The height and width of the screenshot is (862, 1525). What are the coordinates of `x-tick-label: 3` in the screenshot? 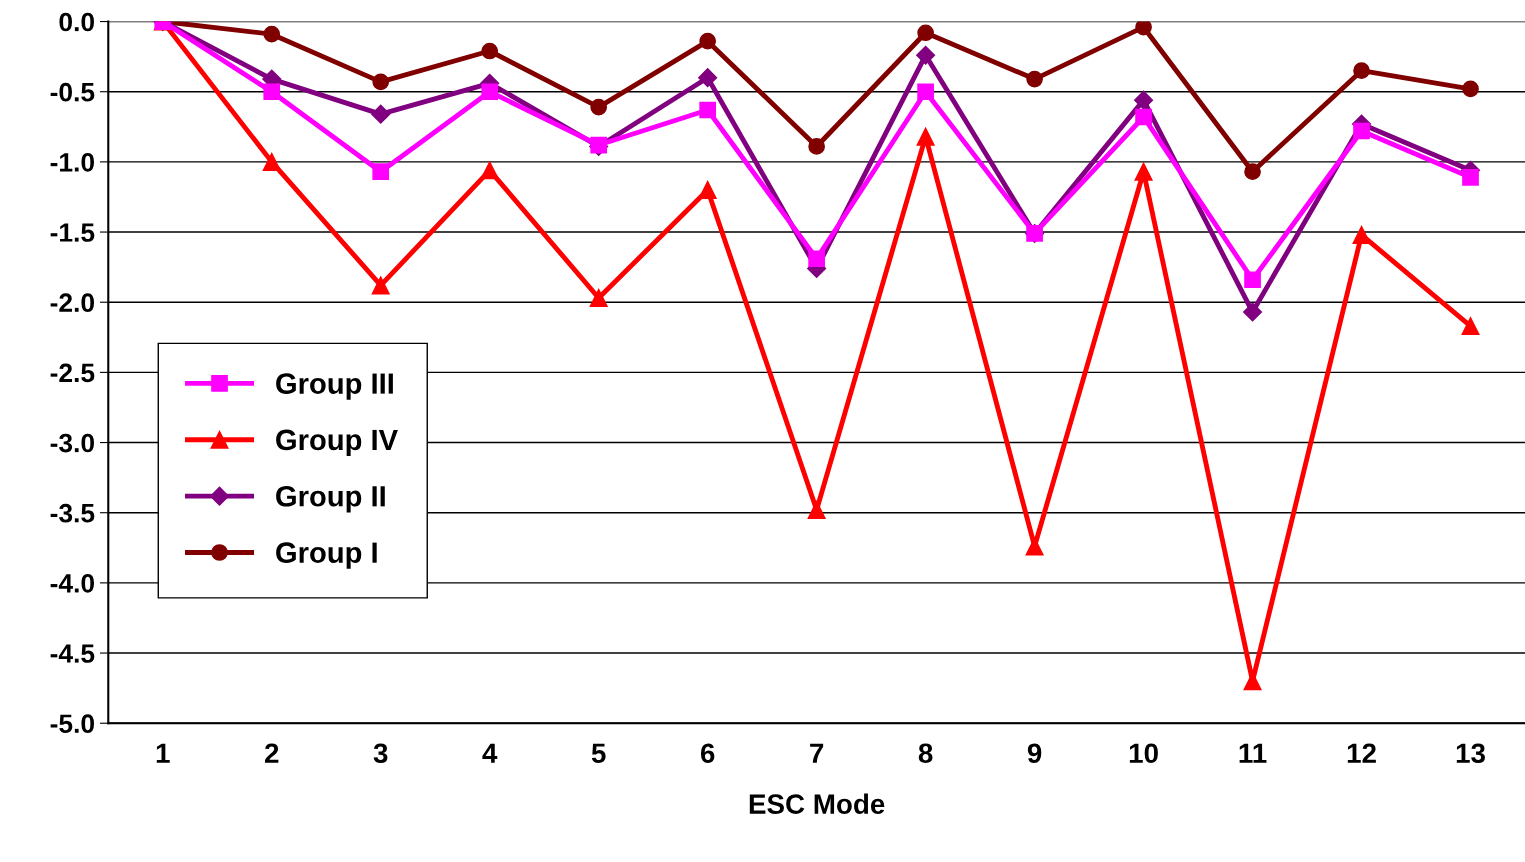 It's located at (380, 753).